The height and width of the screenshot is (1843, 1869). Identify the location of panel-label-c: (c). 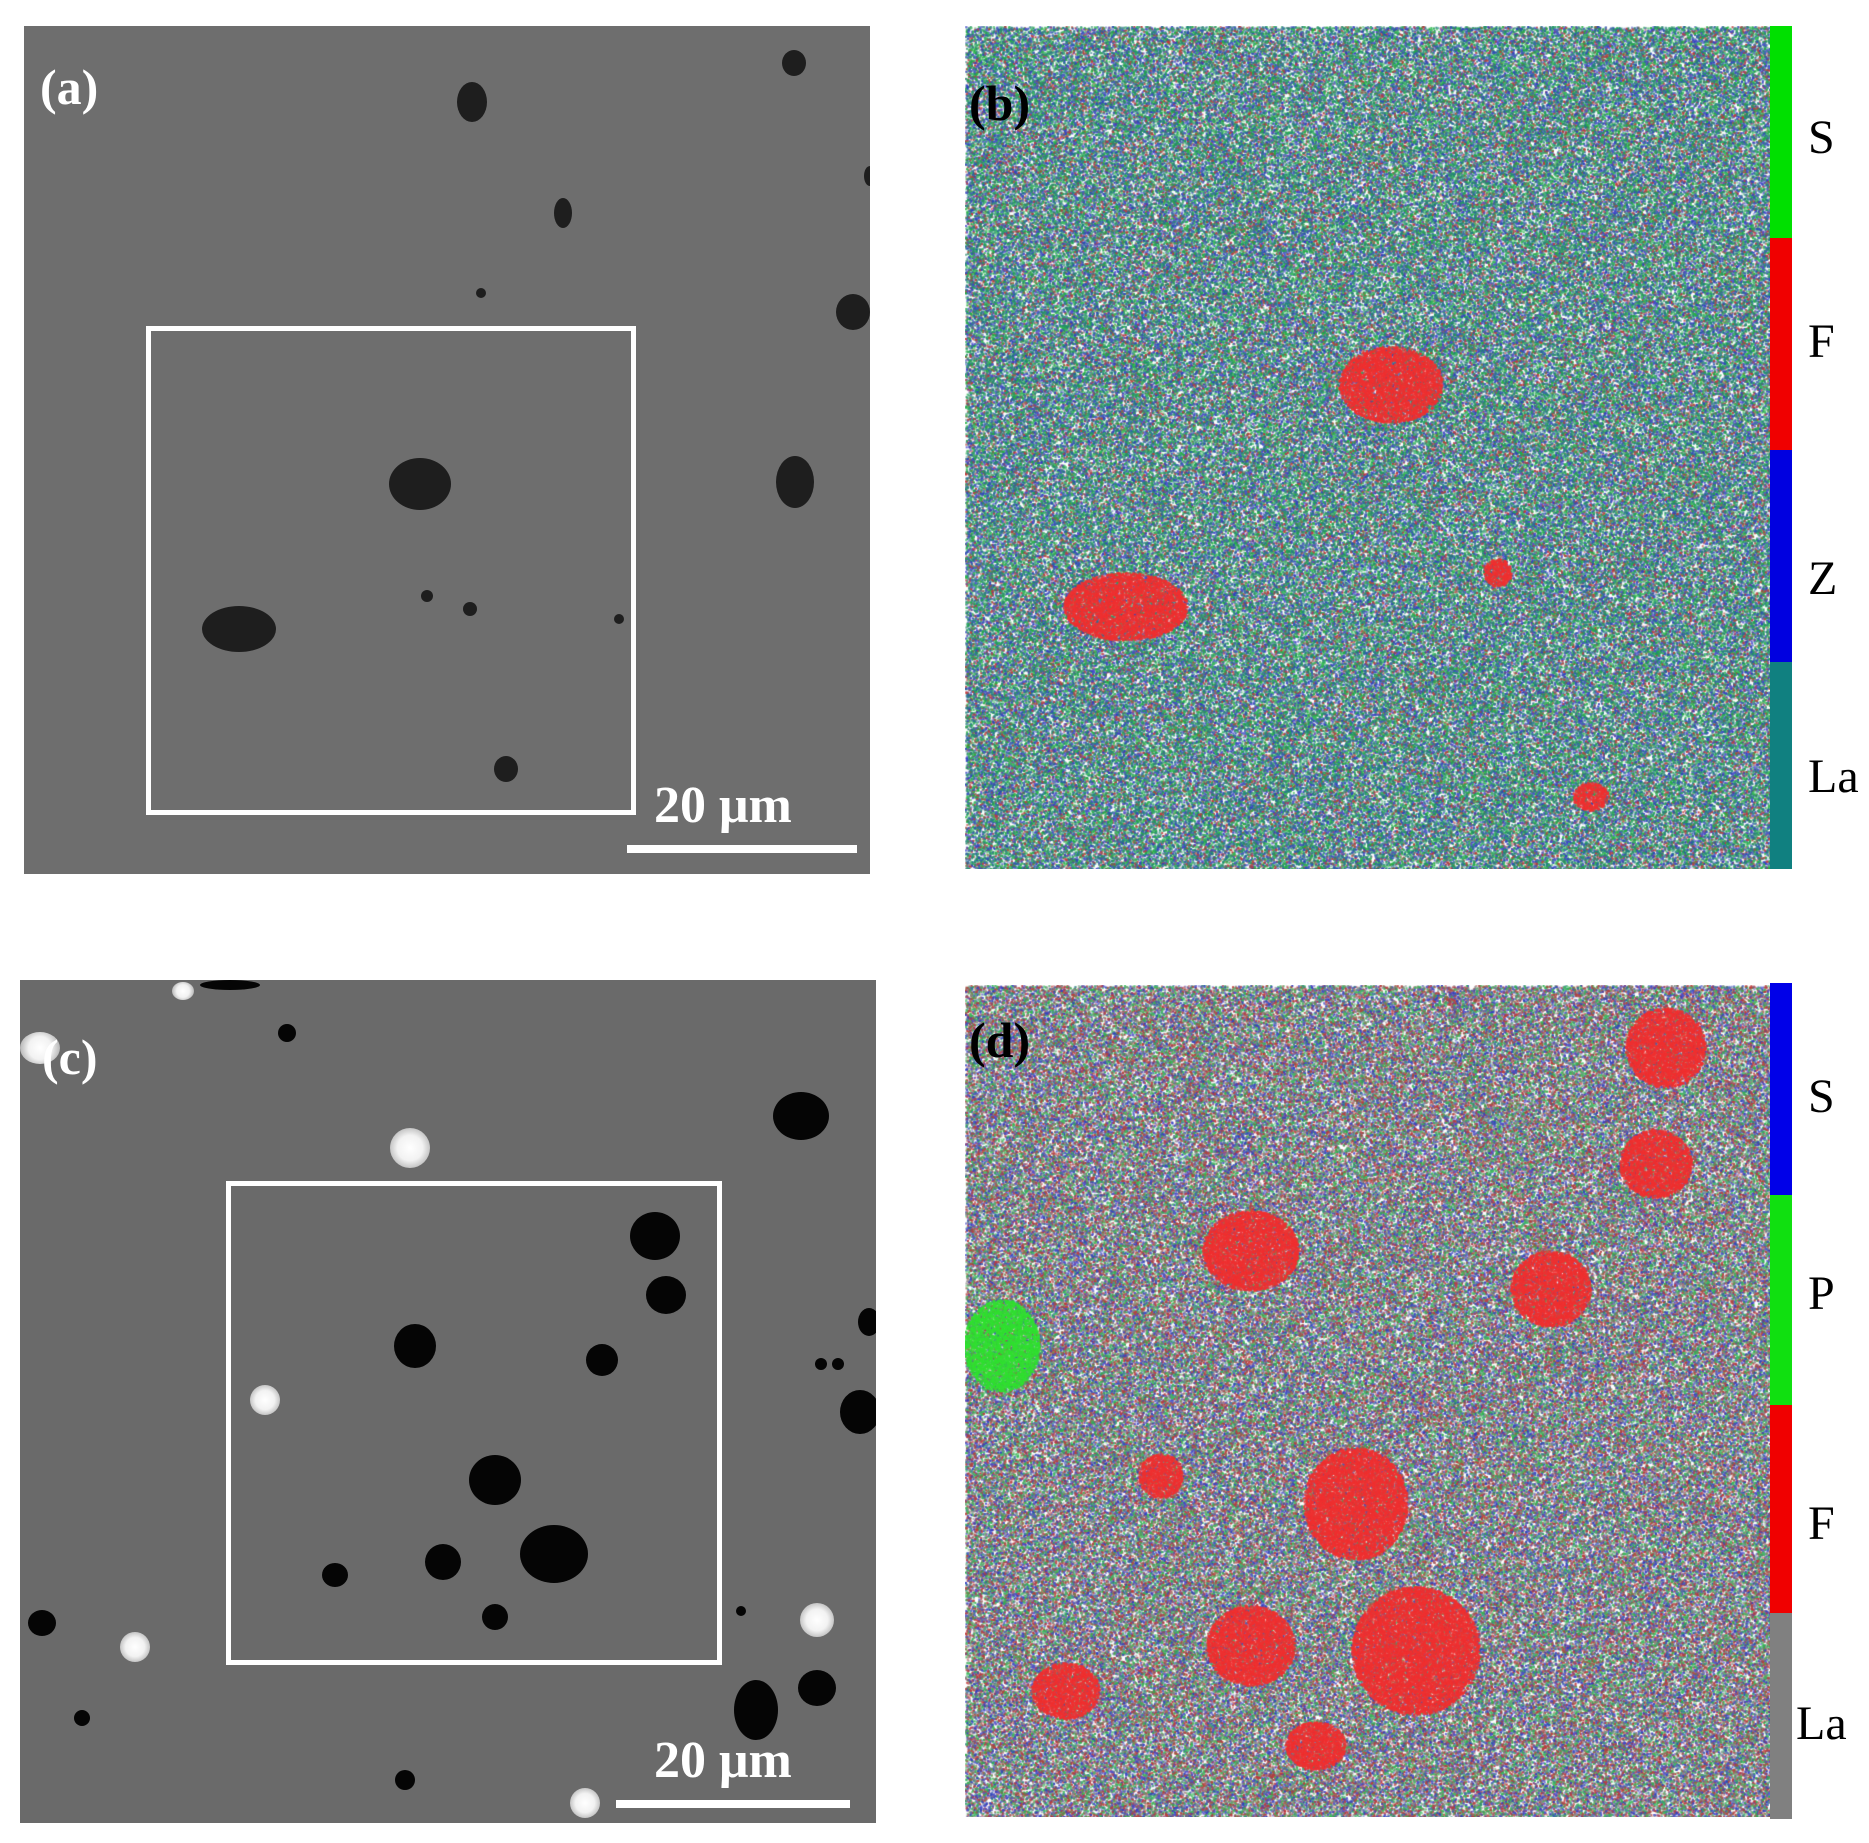
(70, 1057).